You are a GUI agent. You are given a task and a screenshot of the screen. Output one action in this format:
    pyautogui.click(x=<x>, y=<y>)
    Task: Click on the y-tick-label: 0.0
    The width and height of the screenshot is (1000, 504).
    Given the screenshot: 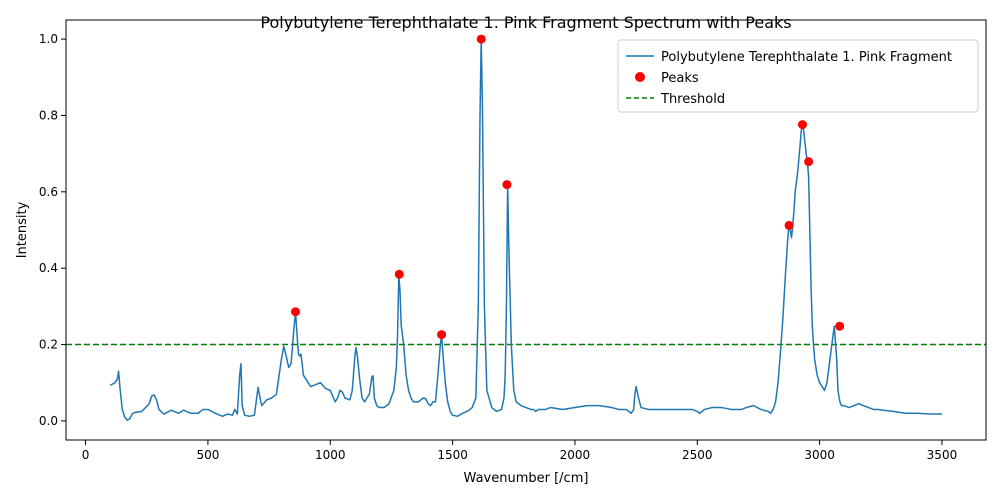 What is the action you would take?
    pyautogui.click(x=48, y=421)
    